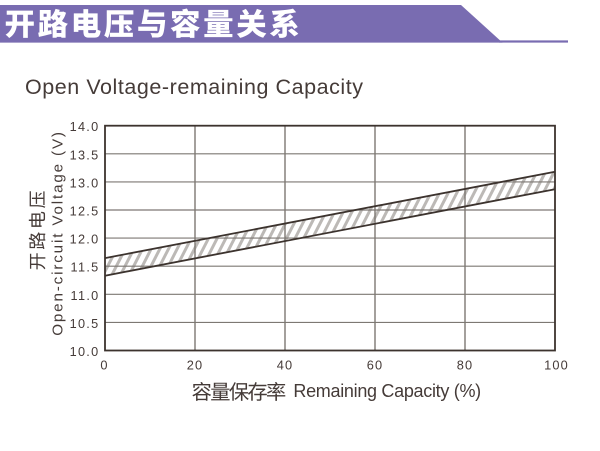 This screenshot has height=451, width=600. I want to click on svg-text: 11.5, so click(85, 268).